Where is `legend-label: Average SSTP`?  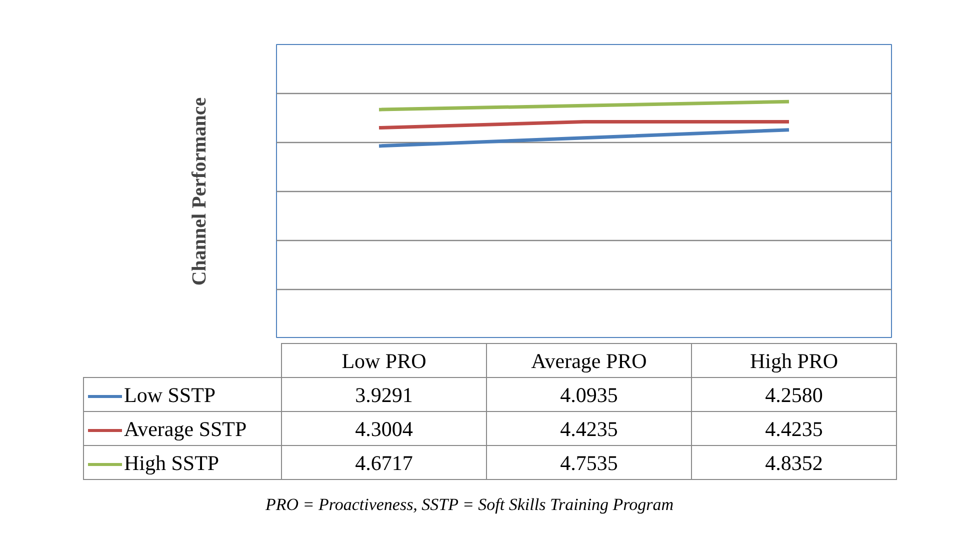
legend-label: Average SSTP is located at coordinates (183, 429).